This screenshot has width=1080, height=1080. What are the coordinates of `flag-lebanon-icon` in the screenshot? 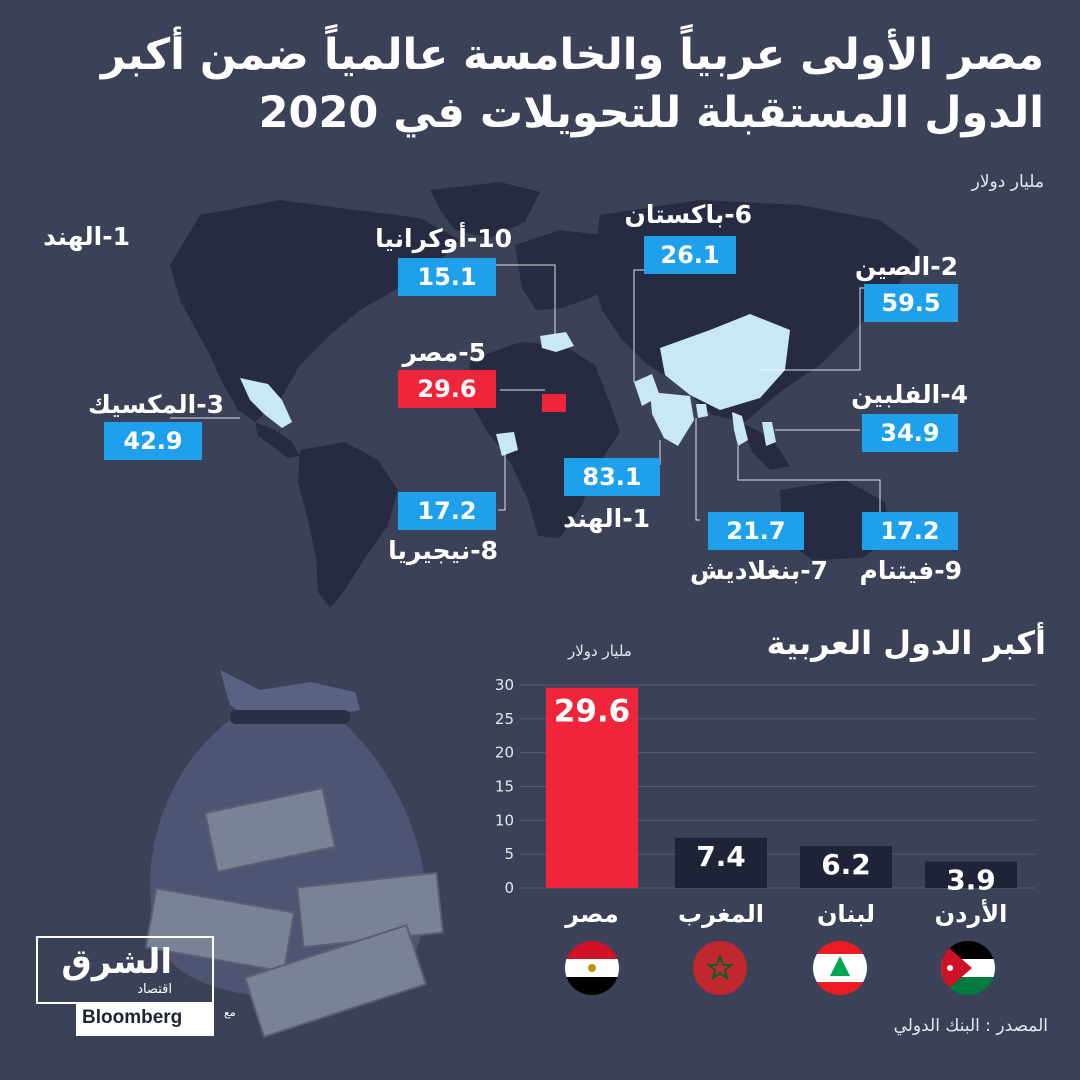 It's located at (840, 968).